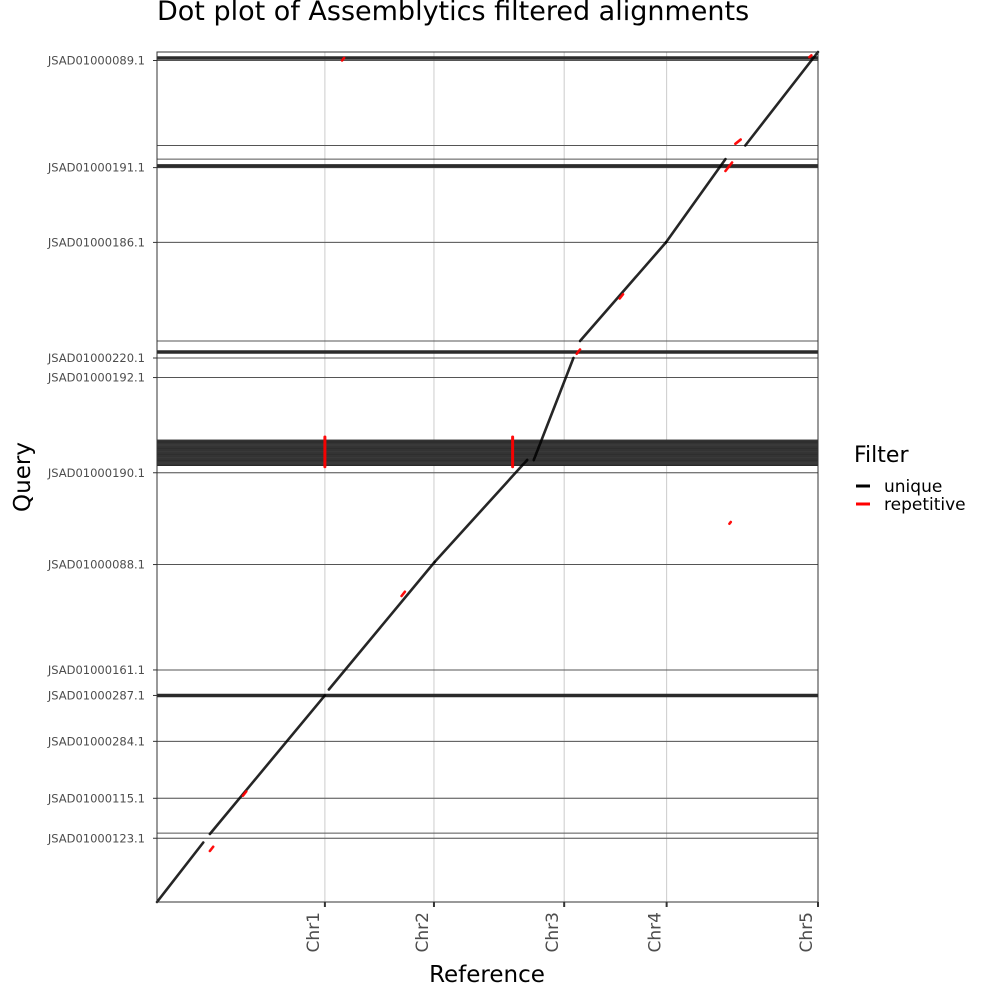 The height and width of the screenshot is (1000, 1000). What do you see at coordinates (96, 838) in the screenshot?
I see `y-tick-label: JSAD01000123.1` at bounding box center [96, 838].